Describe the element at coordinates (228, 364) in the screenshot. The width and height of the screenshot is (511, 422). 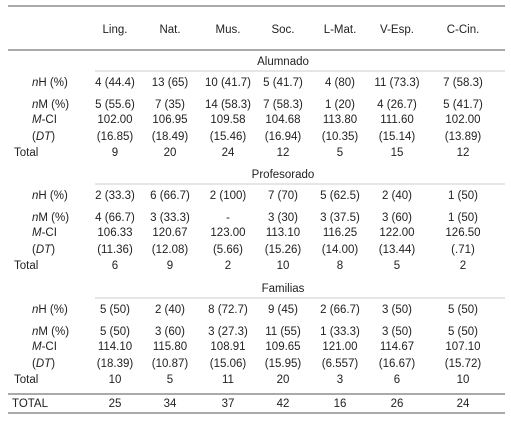
I see `cell: (15.06)` at that location.